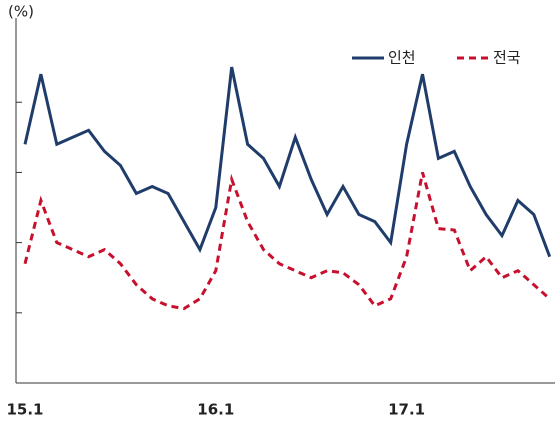 This screenshot has height=426, width=555. I want to click on y-axis-label: (%), so click(21, 12).